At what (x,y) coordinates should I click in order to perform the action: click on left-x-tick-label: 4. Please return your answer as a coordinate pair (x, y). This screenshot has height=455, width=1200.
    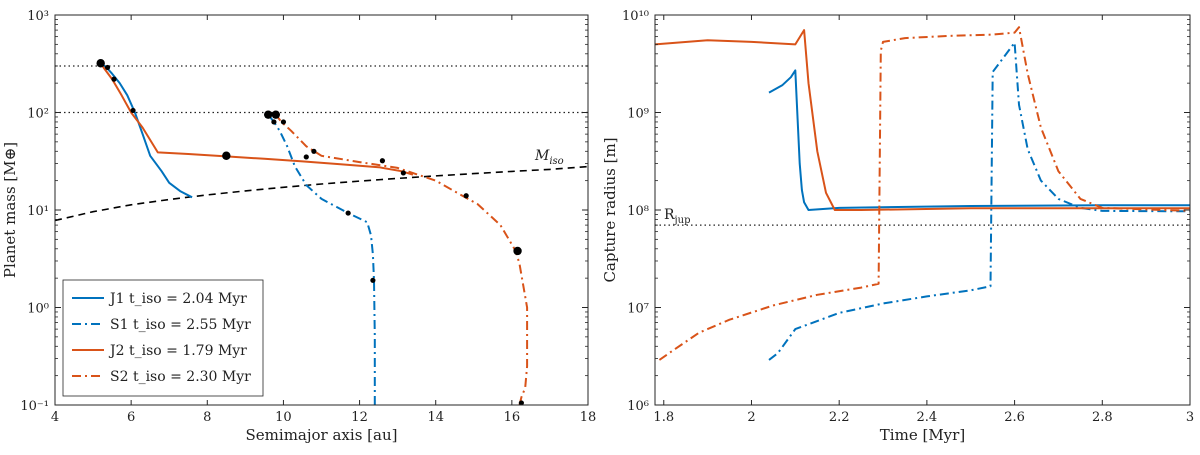
    Looking at the image, I should click on (55, 417).